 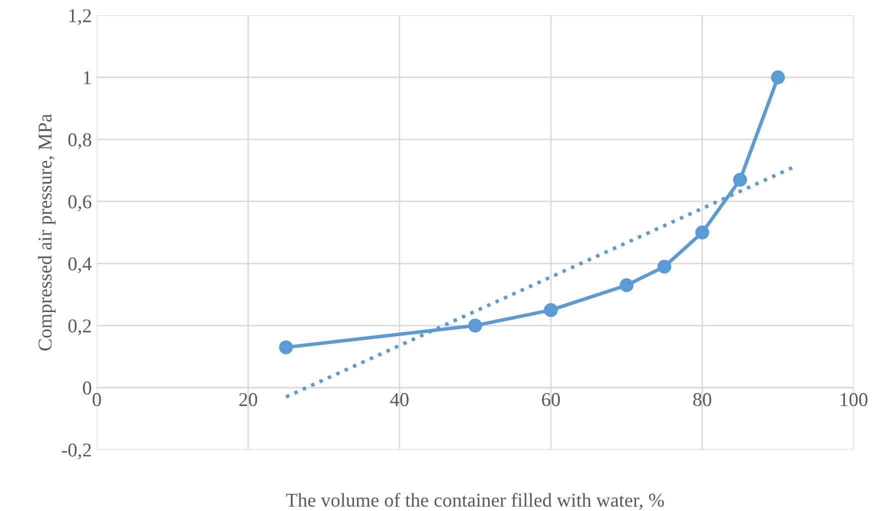 I want to click on y-tick-label: 1, so click(x=87, y=77).